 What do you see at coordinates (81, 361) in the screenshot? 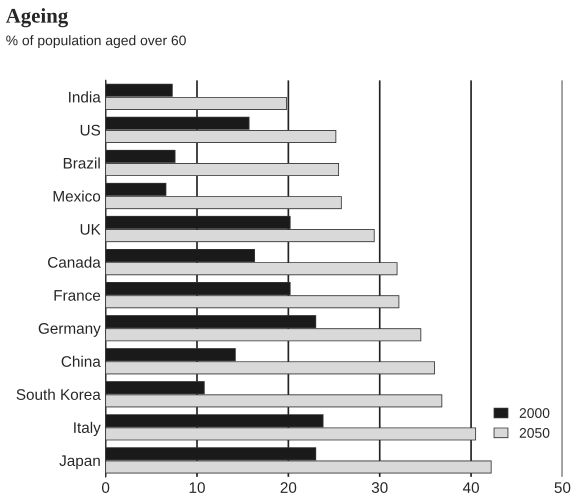
I see `y-tick-label: China` at bounding box center [81, 361].